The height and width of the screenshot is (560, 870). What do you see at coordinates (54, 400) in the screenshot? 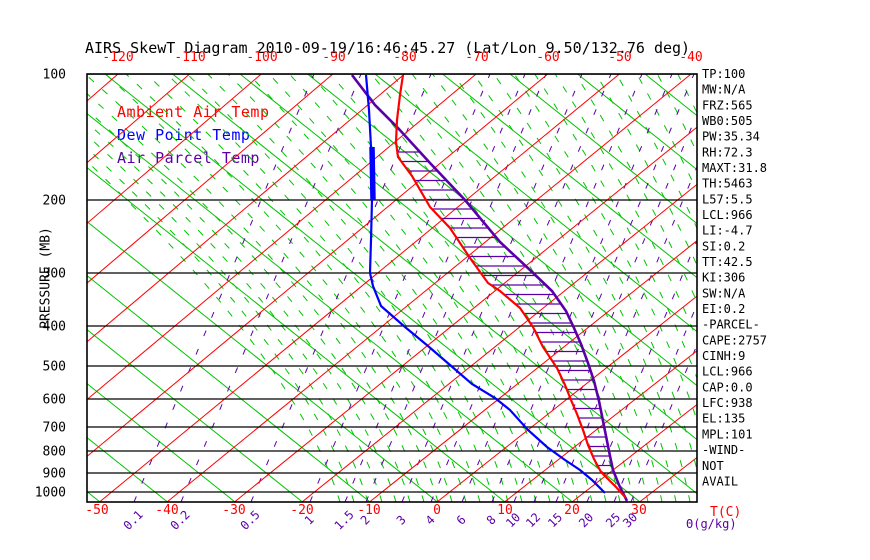
I see `pressure-tick-label: 600` at bounding box center [54, 400].